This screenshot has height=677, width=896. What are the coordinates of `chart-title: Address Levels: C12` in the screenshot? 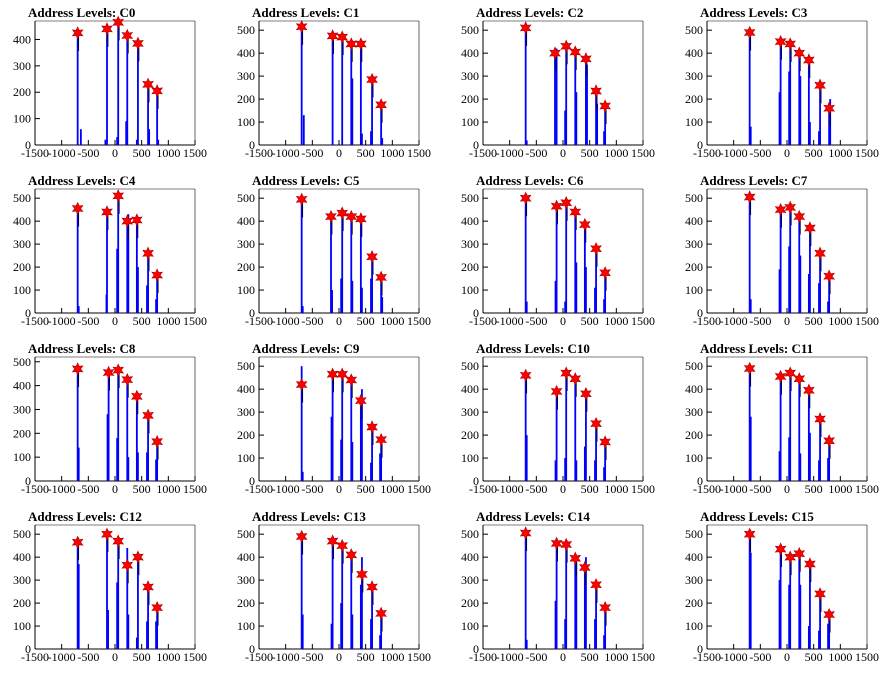 It's located at (85, 516).